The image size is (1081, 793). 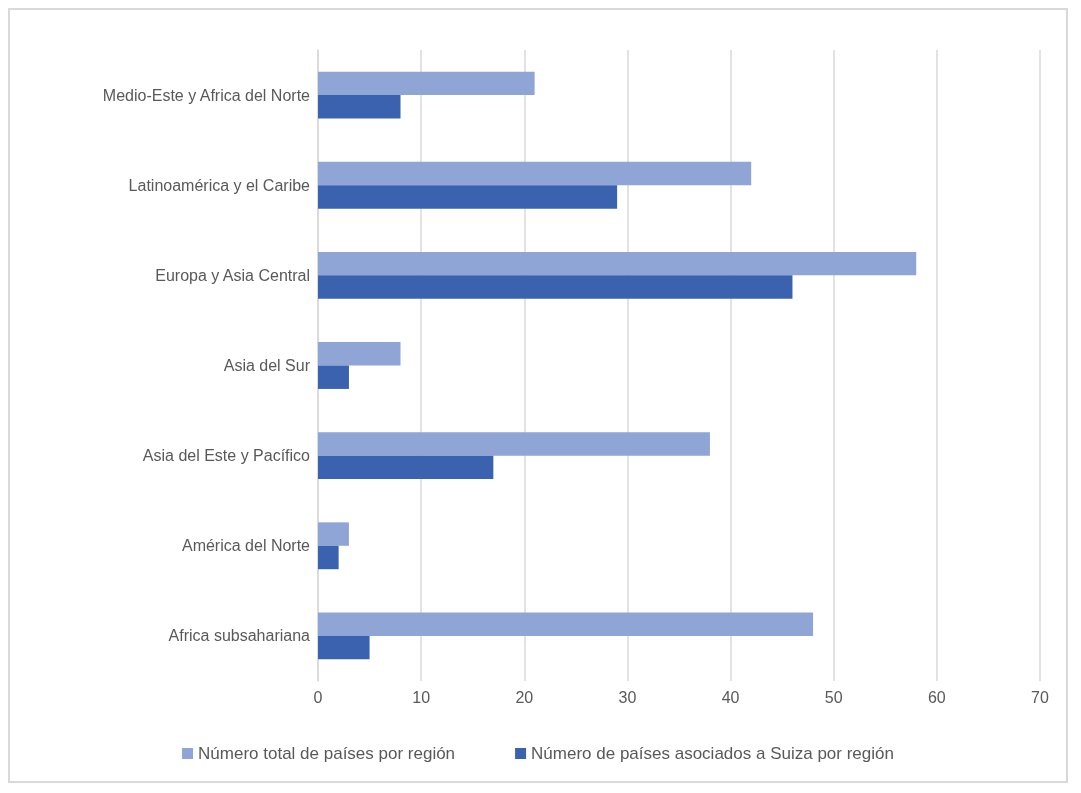 I want to click on legend-label: Número de países asociados a Suiza por región, so click(x=712, y=753).